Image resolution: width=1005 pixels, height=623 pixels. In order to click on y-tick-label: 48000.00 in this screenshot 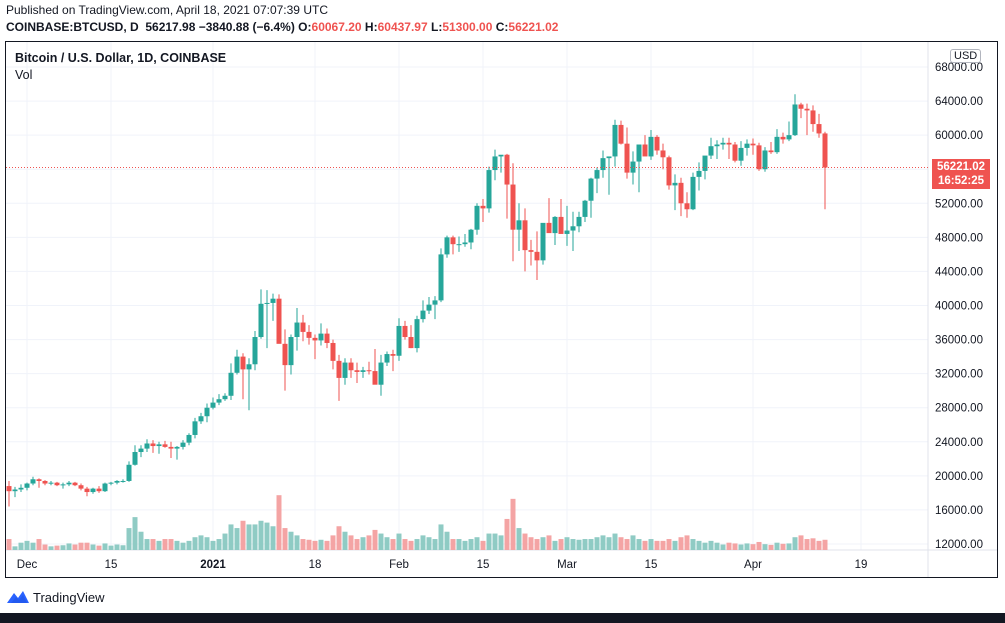, I will do `click(959, 238)`.